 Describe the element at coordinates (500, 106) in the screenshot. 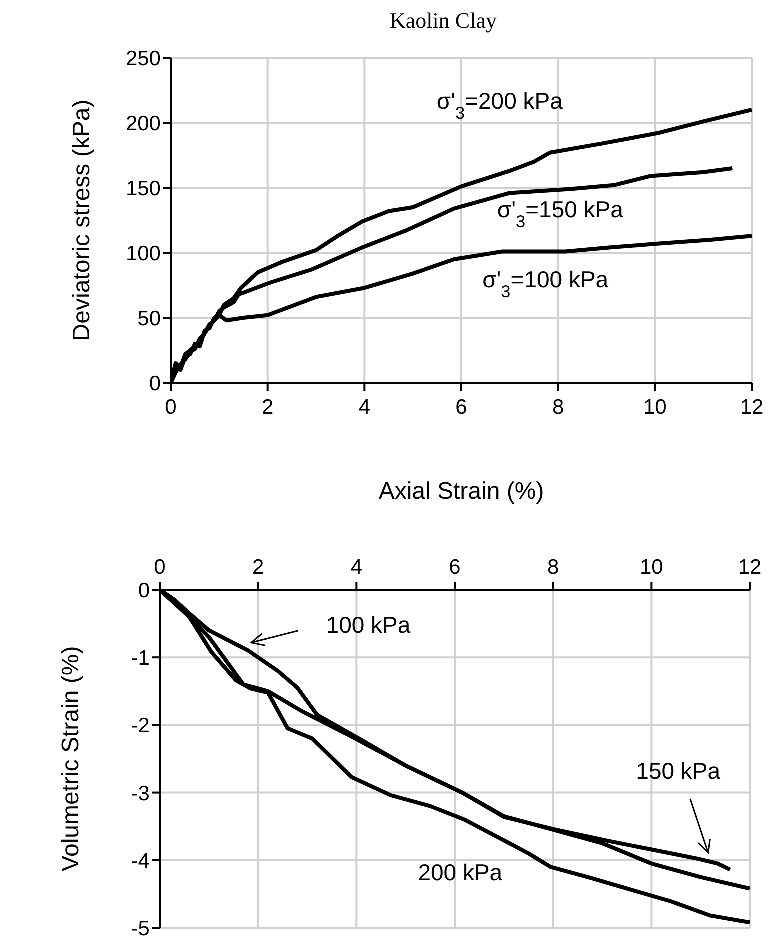

I see `series-label: σ'$_{3}$=200 kPa` at that location.